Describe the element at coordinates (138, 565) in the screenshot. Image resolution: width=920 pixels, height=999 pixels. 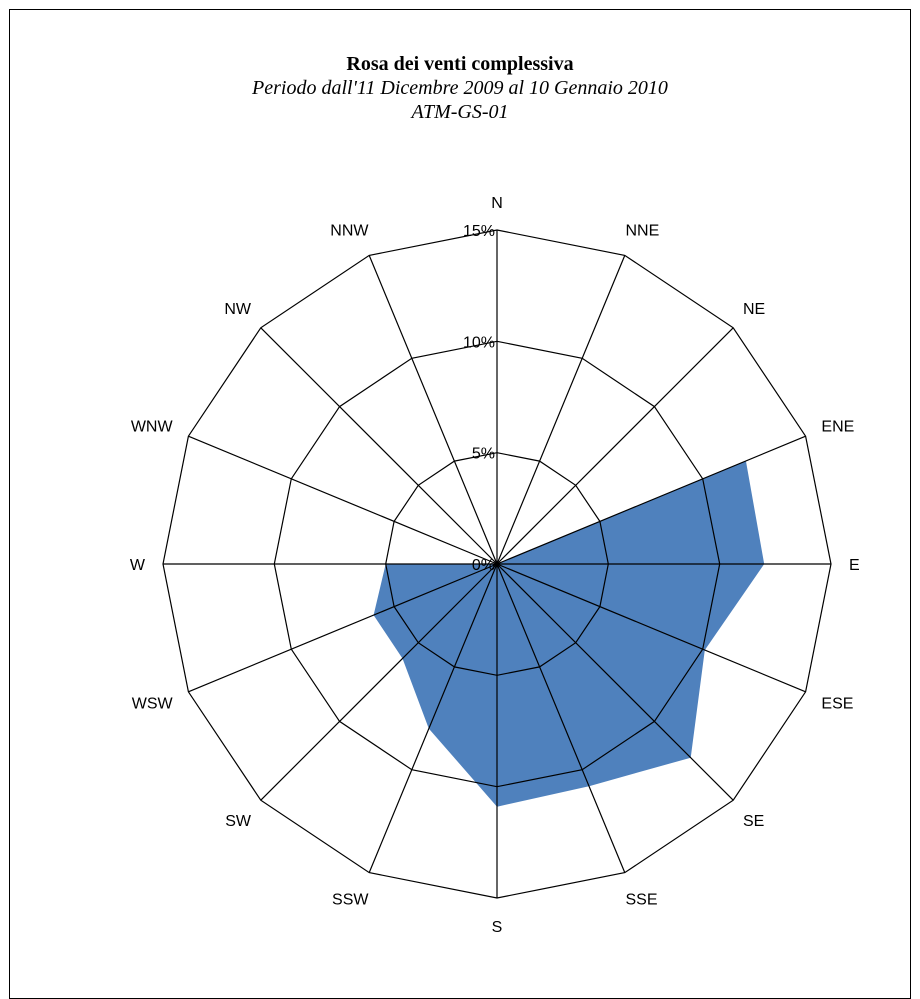
I see `direction-label-W: W` at that location.